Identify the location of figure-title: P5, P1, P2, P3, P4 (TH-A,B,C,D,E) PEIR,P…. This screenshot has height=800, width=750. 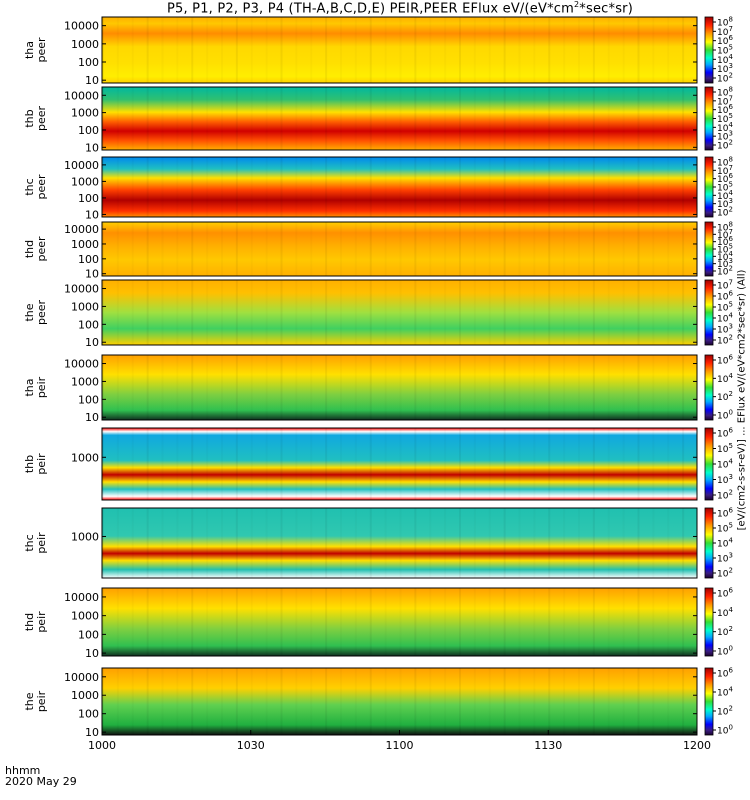
(400, 8).